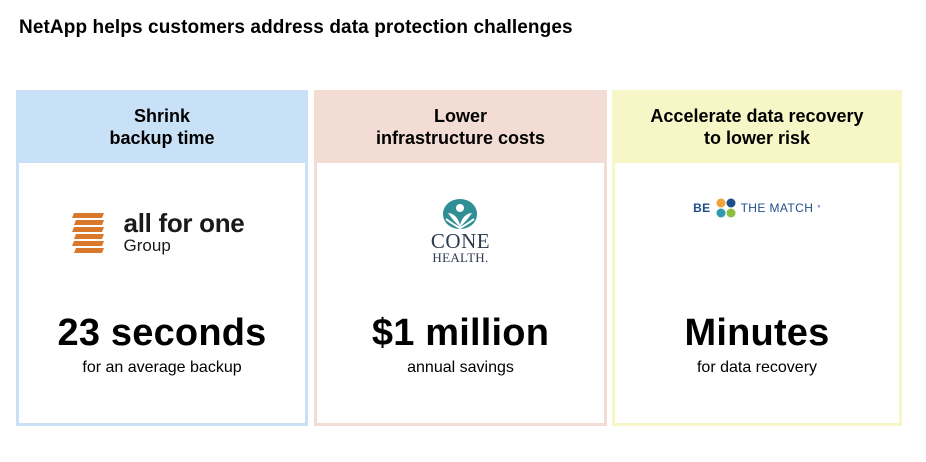  What do you see at coordinates (147, 245) in the screenshot?
I see `logo-sub: Group` at bounding box center [147, 245].